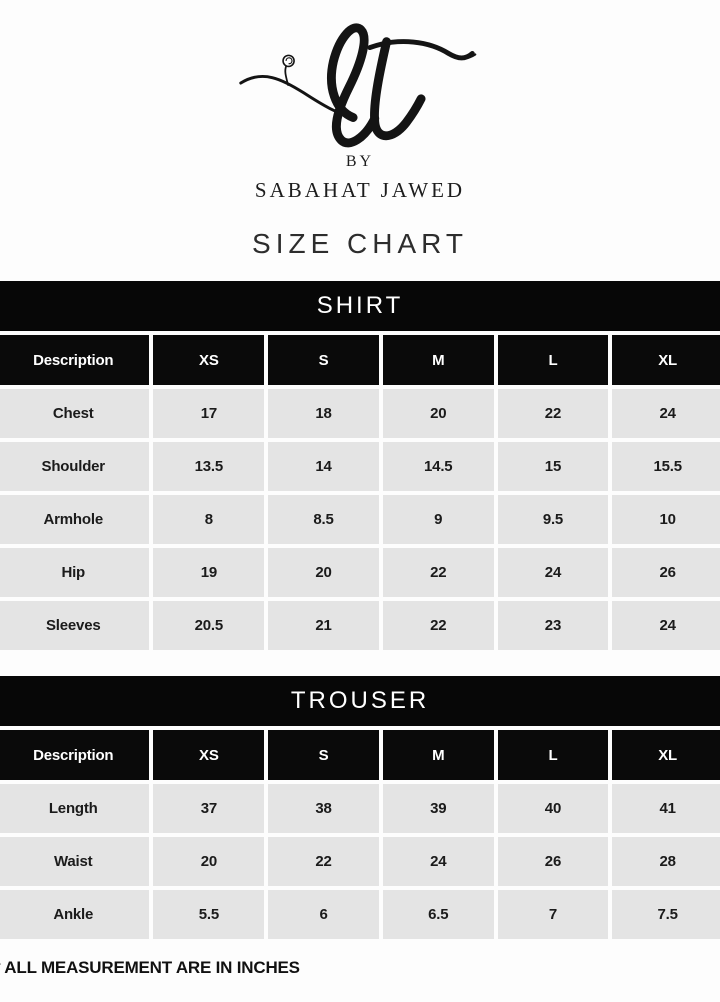 This screenshot has height=1002, width=720. Describe the element at coordinates (323, 413) in the screenshot. I see `cell: 18` at that location.